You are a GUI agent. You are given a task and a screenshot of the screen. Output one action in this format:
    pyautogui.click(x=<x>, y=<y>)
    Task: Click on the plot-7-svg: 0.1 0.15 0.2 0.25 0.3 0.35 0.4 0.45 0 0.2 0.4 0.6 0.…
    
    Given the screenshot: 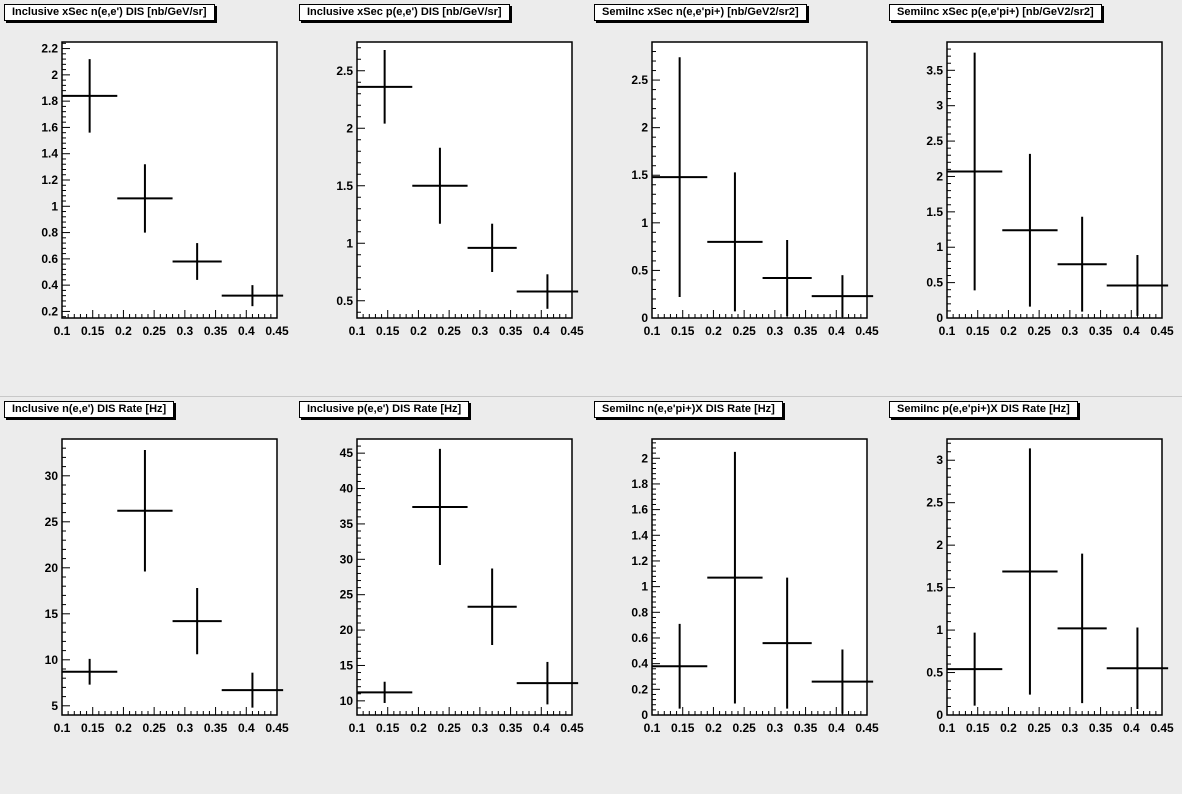 What is the action you would take?
    pyautogui.click(x=755, y=586)
    